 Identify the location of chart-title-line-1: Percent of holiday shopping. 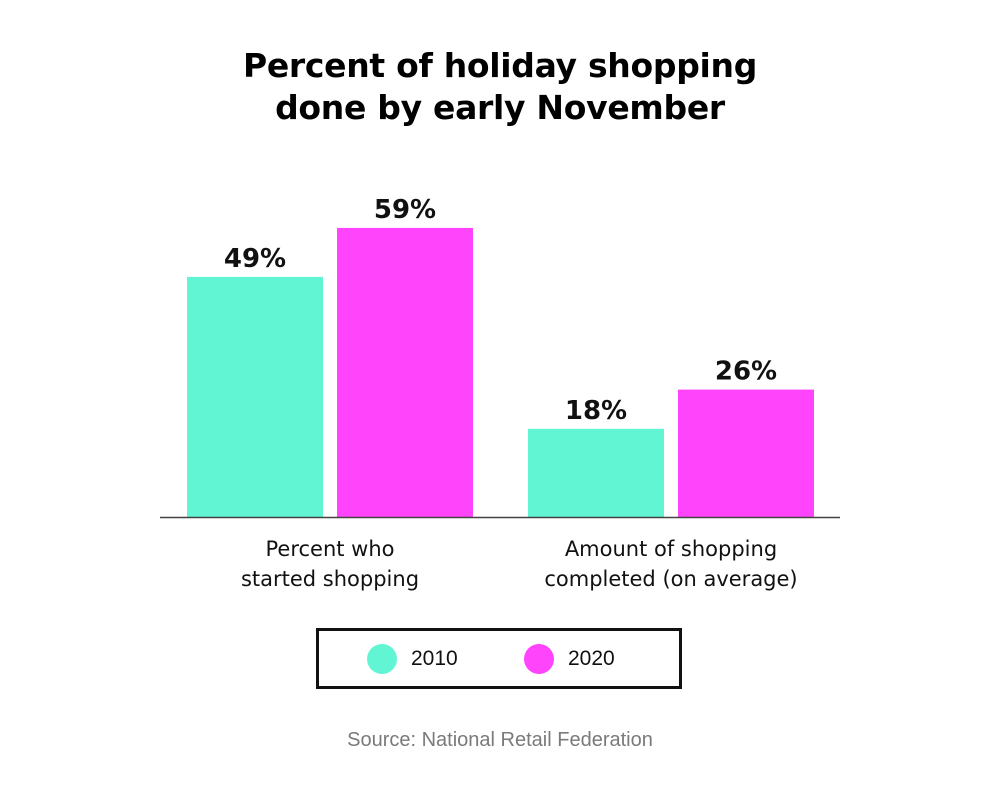
(500, 65).